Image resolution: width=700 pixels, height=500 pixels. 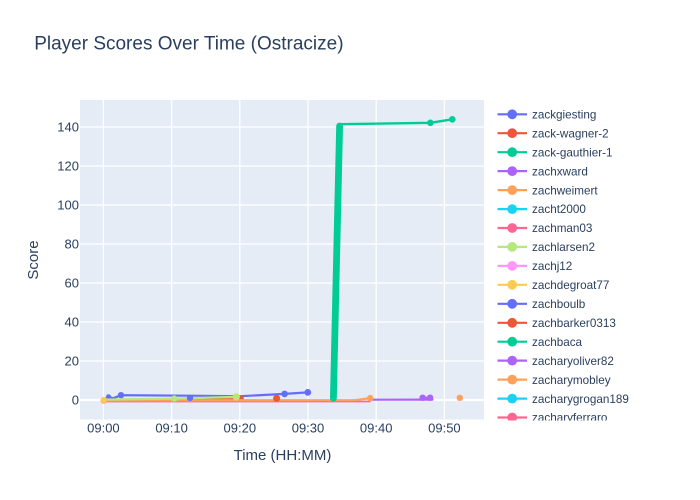 What do you see at coordinates (72, 244) in the screenshot?
I see `svg-text: 80` at bounding box center [72, 244].